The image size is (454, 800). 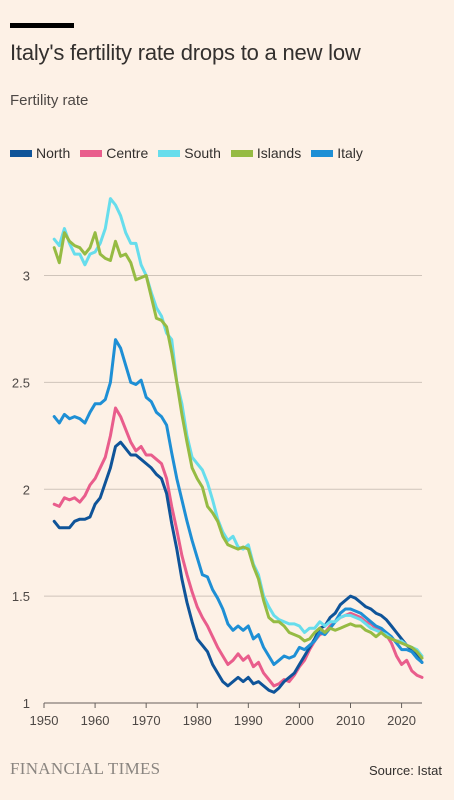 I want to click on x-tick-label: 2010, so click(x=350, y=720).